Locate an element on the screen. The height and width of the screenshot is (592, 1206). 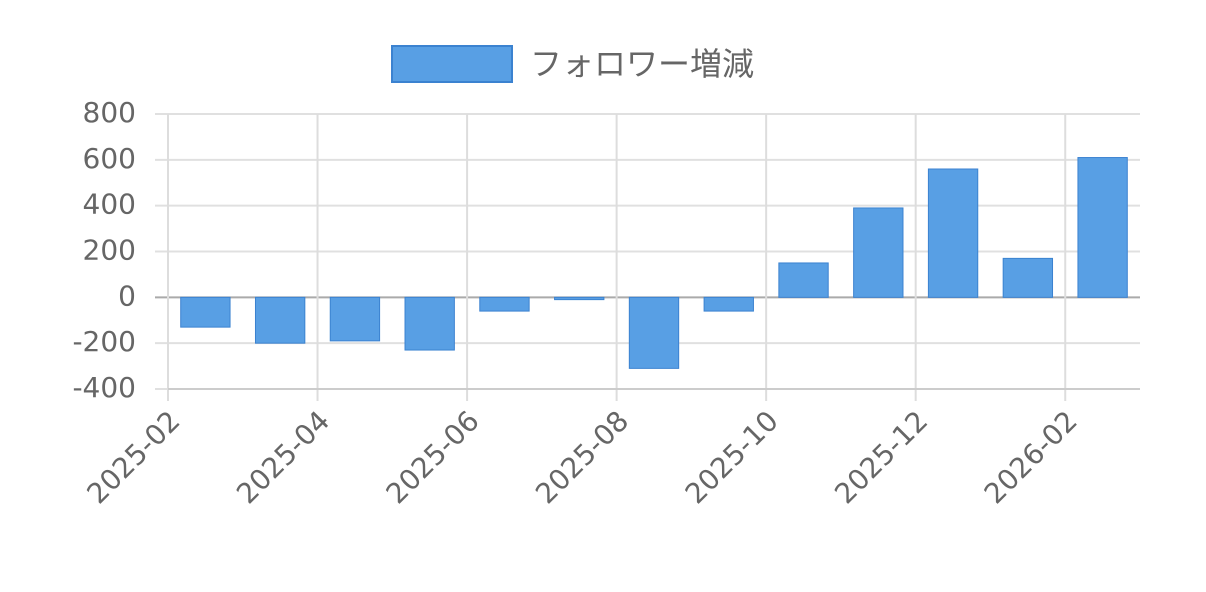
x-tick-label: 2025-12 is located at coordinates (881, 457).